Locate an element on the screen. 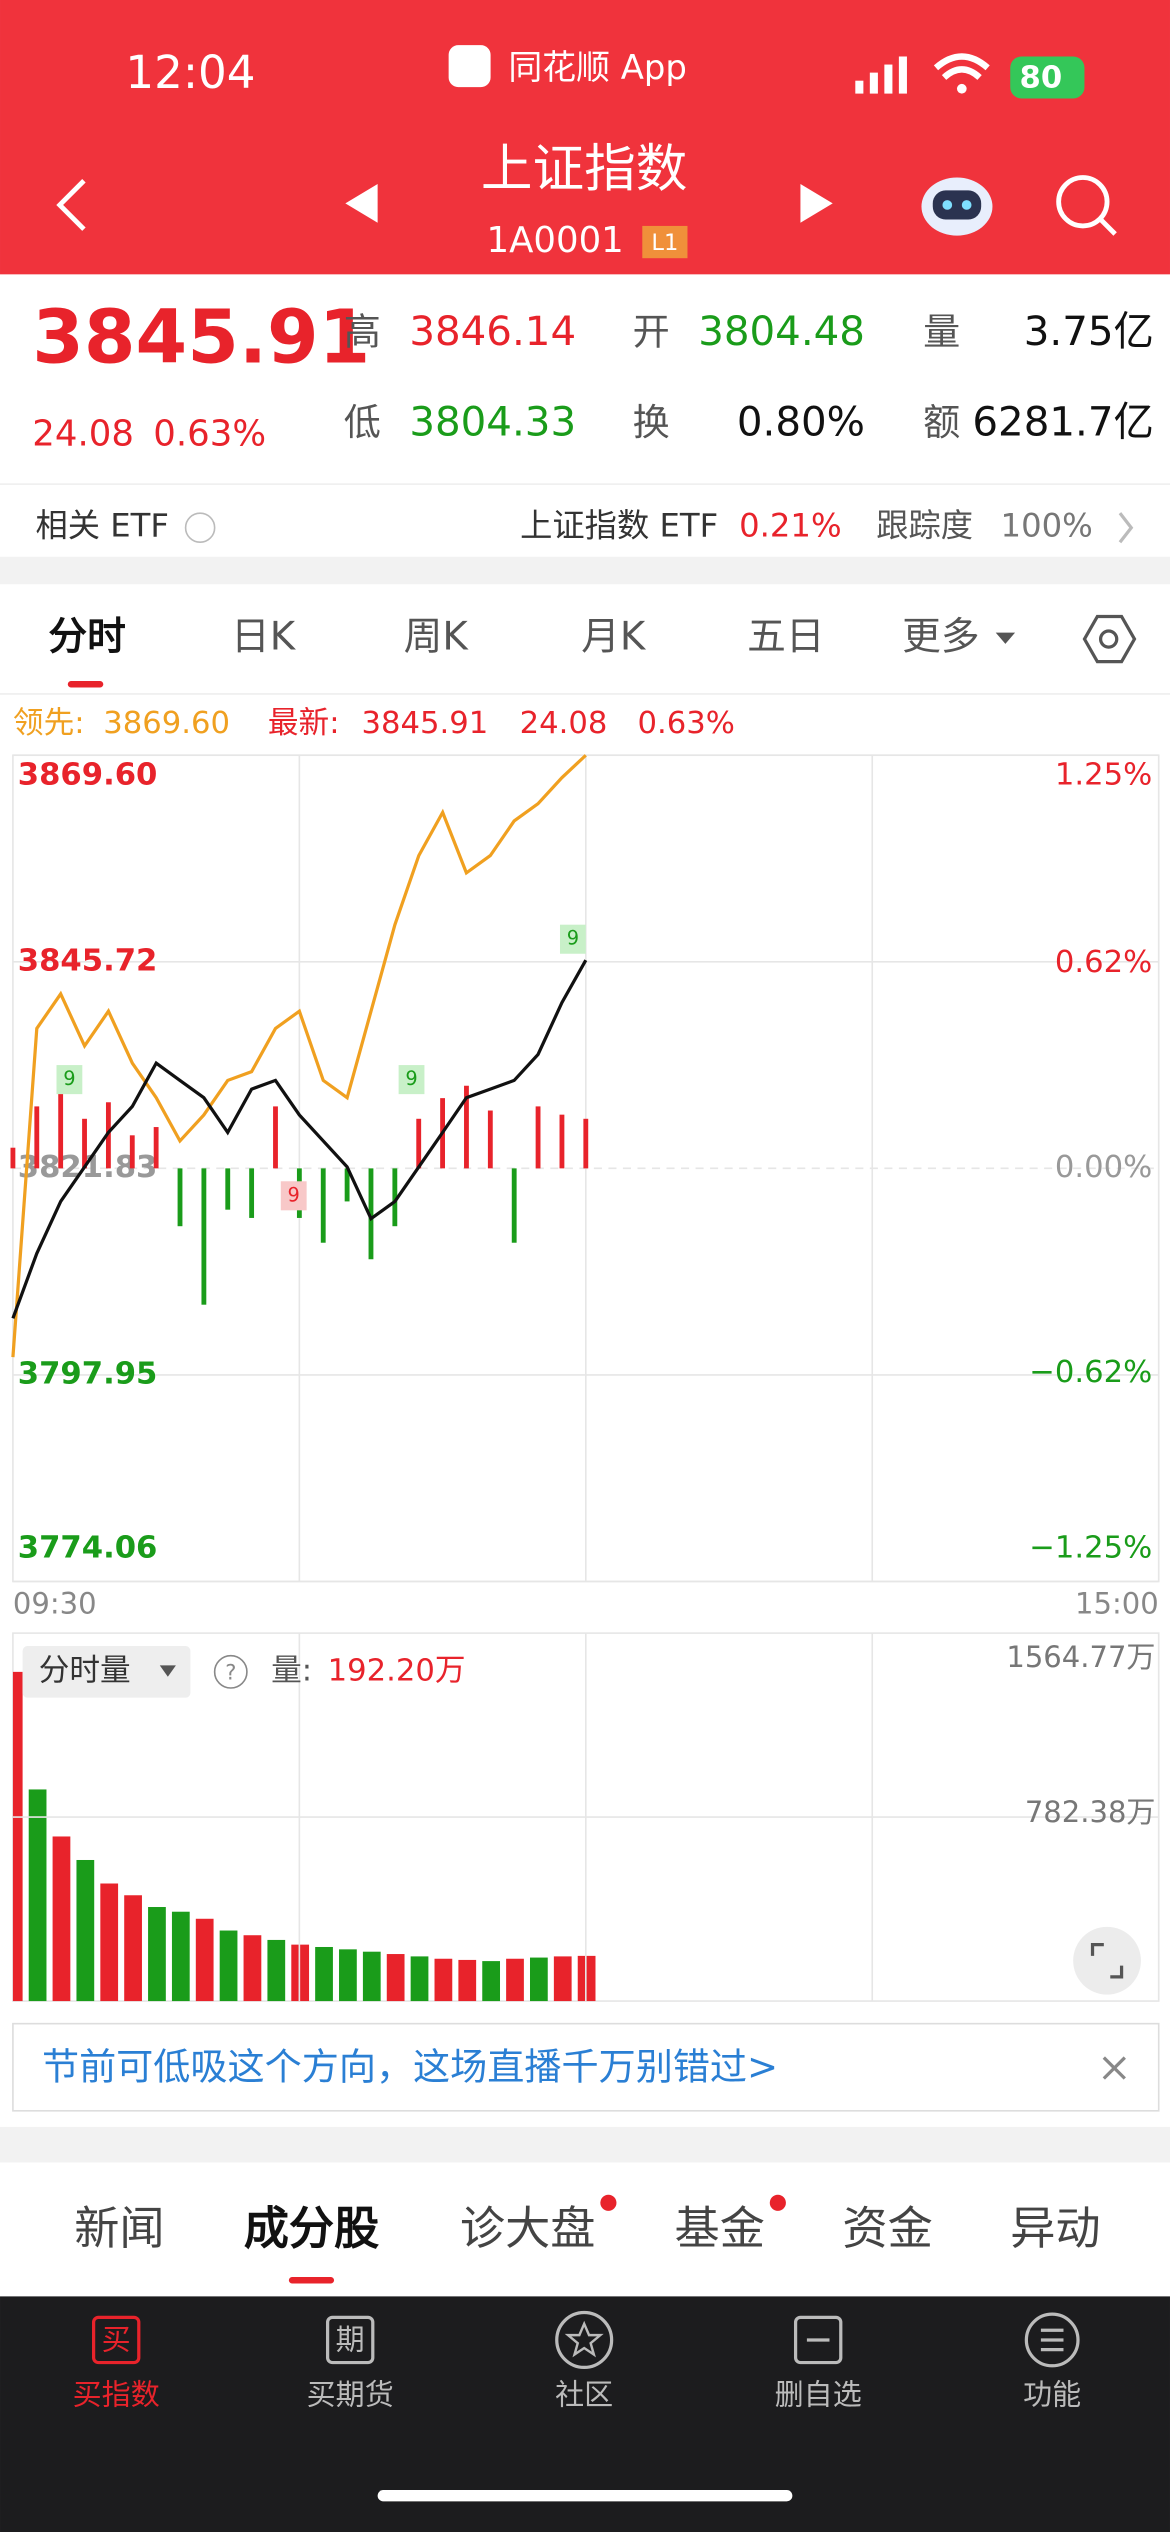 This screenshot has height=2532, width=1170. field-value: 3.75亿 is located at coordinates (1089, 331).